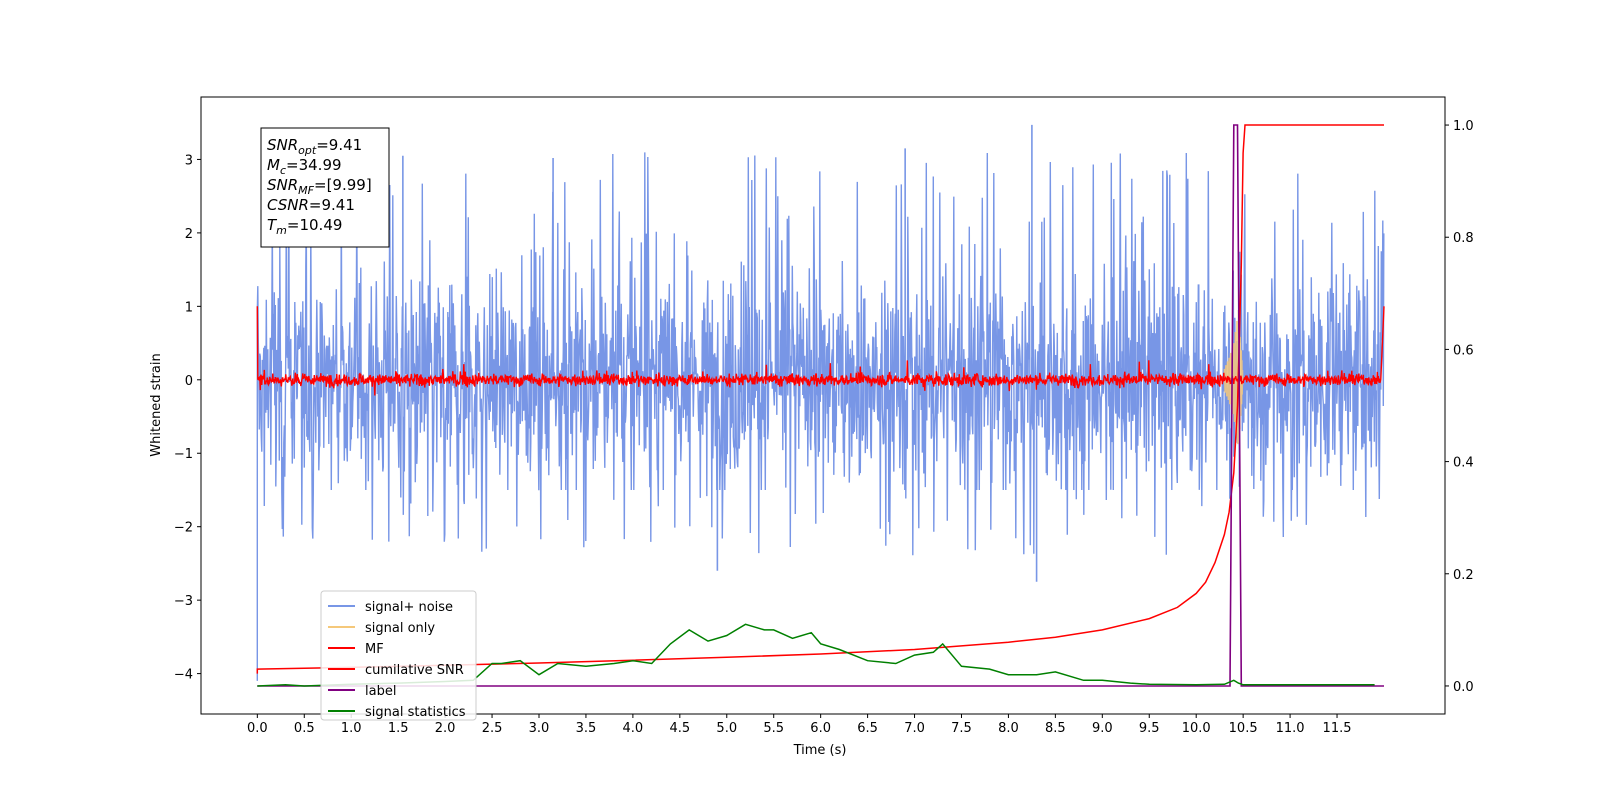 This screenshot has height=804, width=1600. Describe the element at coordinates (183, 601) in the screenshot. I see `y-tick-label: −3` at that location.